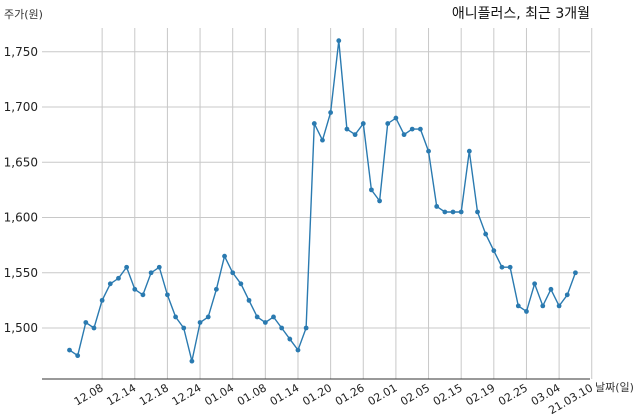 This screenshot has height=419, width=640. What do you see at coordinates (521, 14) in the screenshot?
I see `chart-title: 애니플러스, 최근 3개월` at bounding box center [521, 14].